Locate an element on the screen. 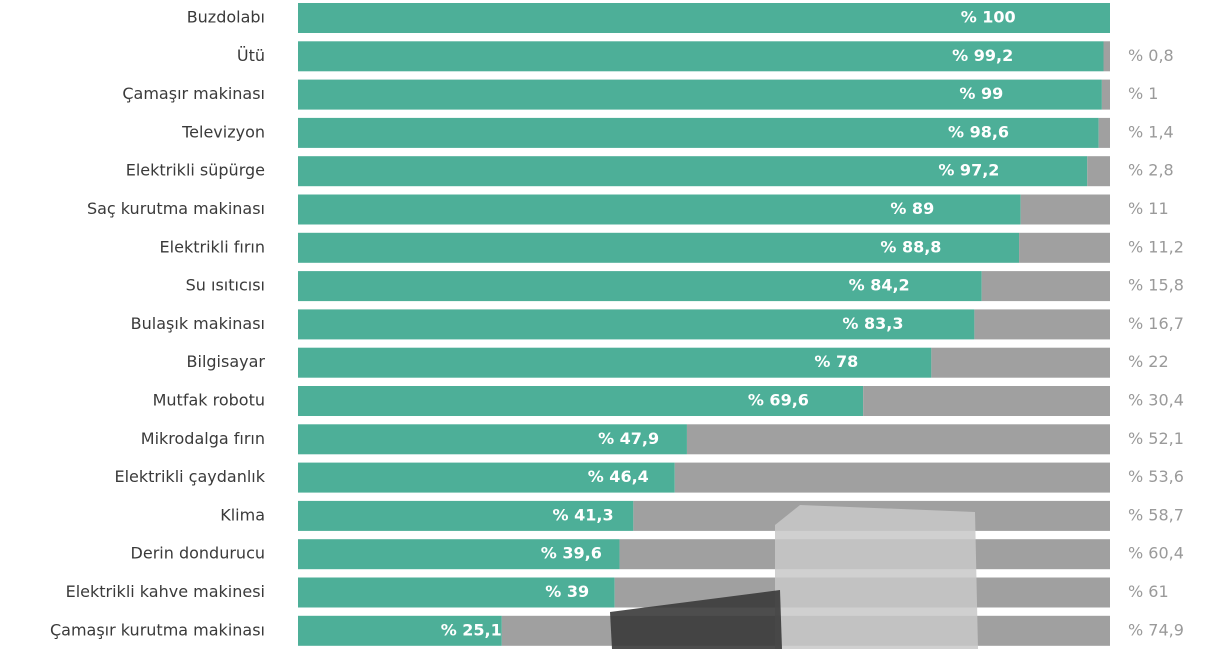 This screenshot has height=649, width=1217. category-label: Ütü is located at coordinates (251, 55).